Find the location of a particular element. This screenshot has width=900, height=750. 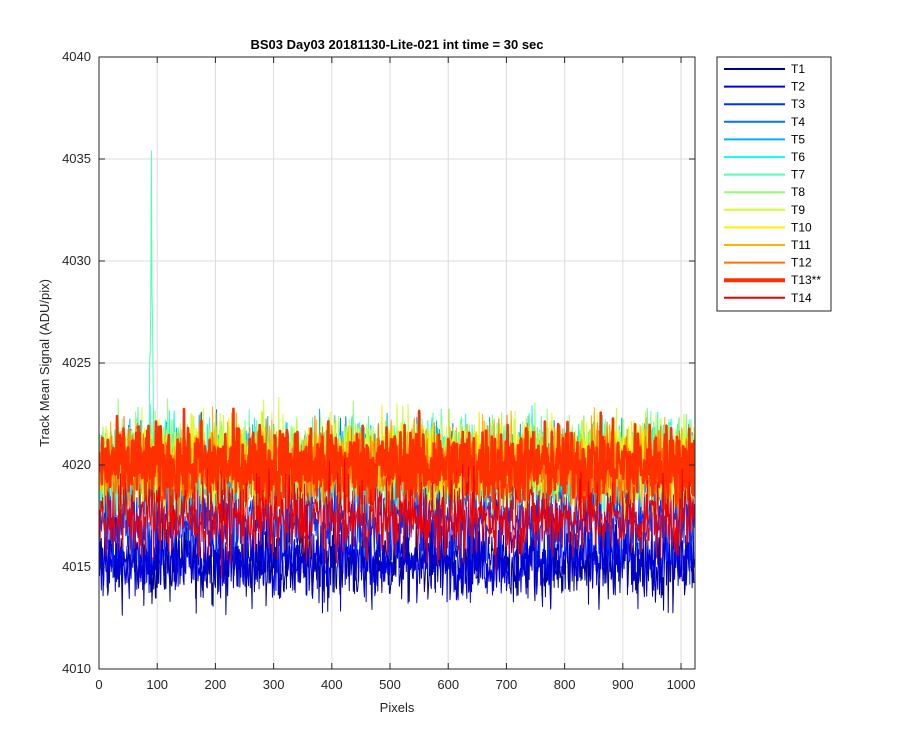

legend-label: T5 is located at coordinates (798, 139).